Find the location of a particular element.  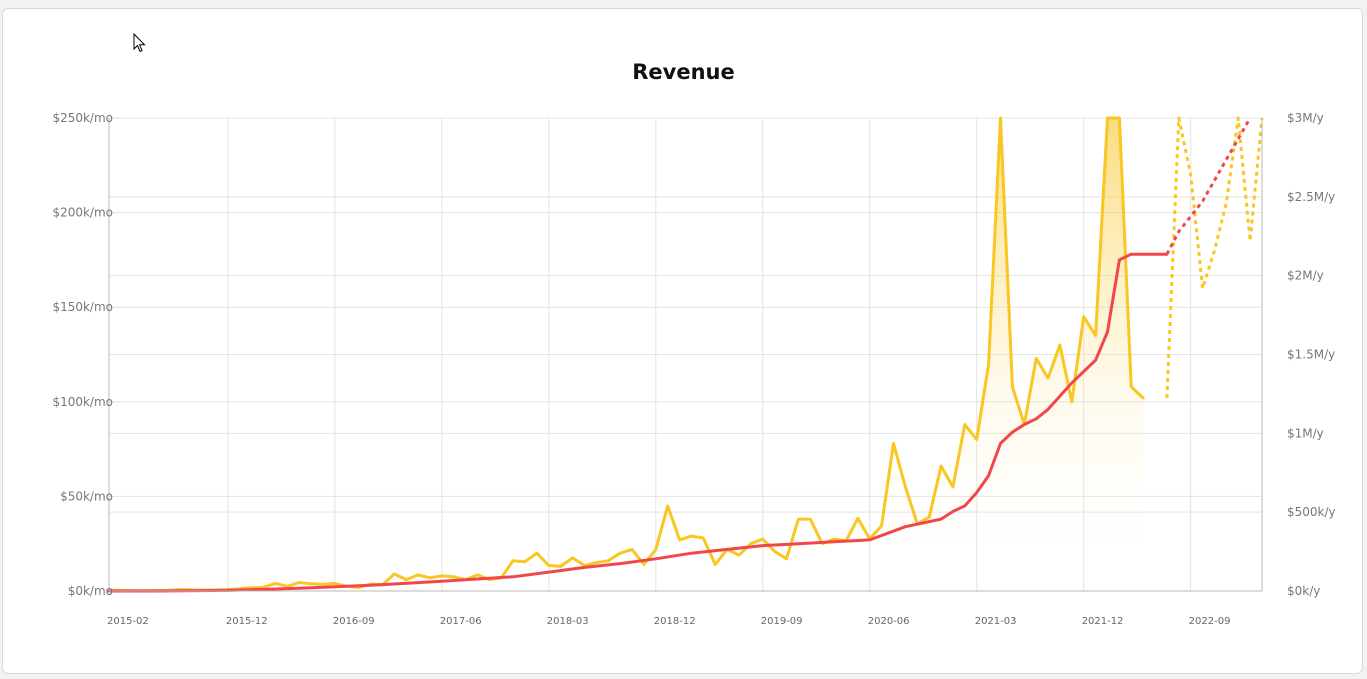

mouse-pointer-icon is located at coordinates (139, 43).